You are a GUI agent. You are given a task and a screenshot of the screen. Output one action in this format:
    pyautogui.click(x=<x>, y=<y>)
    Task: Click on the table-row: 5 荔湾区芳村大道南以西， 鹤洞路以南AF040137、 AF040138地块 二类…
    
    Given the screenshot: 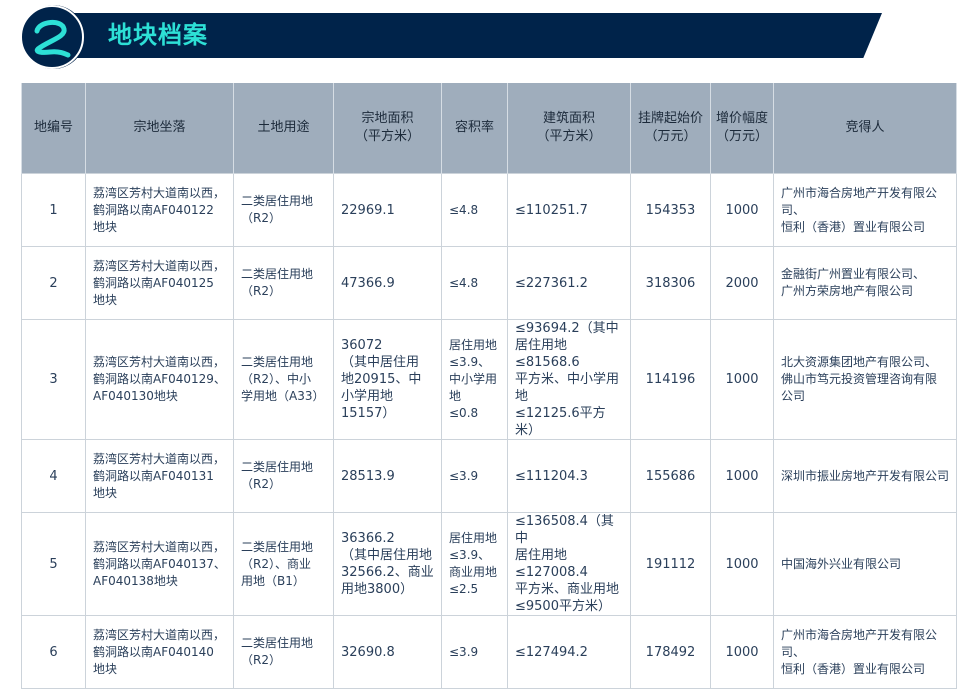 What is the action you would take?
    pyautogui.click(x=489, y=564)
    